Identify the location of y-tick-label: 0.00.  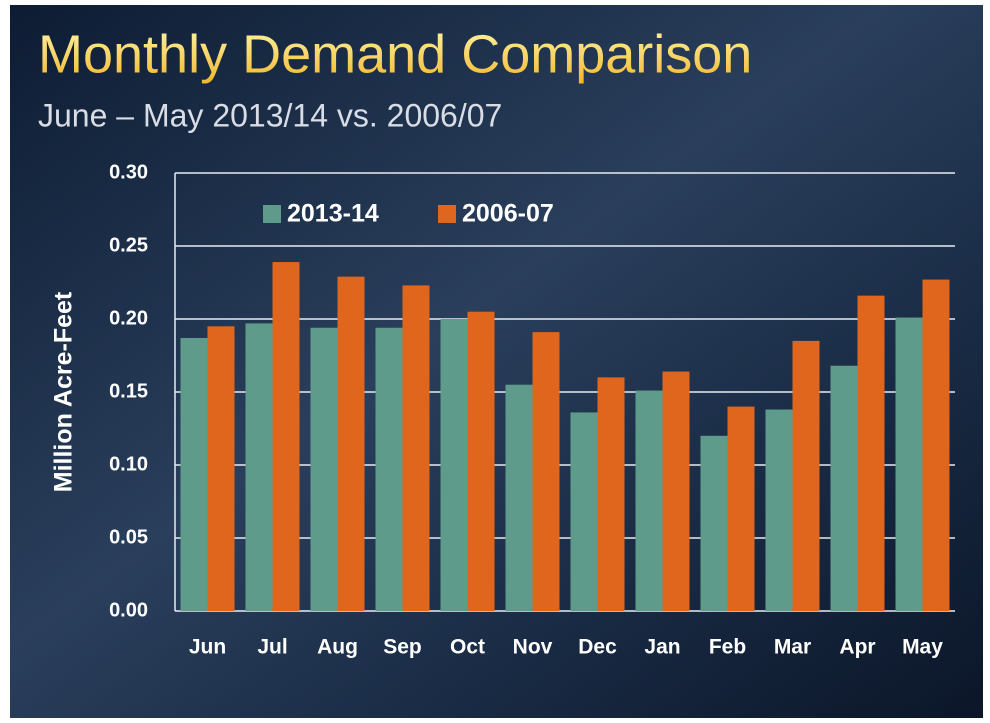
(128, 610).